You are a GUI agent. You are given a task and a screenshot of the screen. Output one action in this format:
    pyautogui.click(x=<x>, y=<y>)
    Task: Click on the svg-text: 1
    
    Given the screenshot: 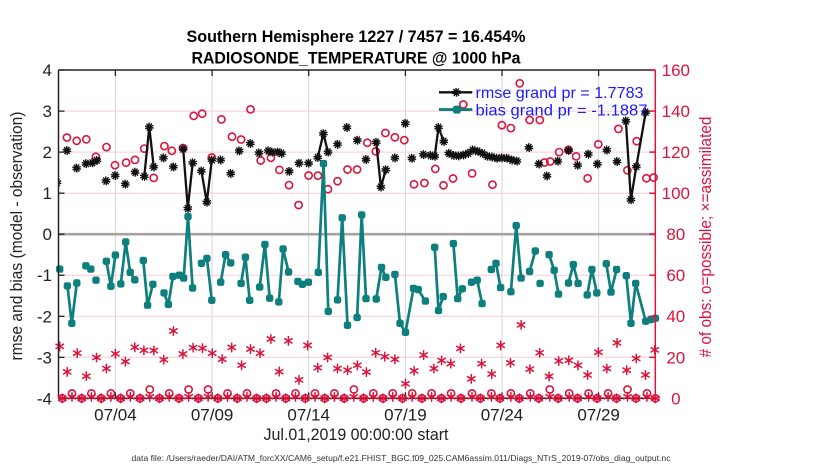 What is the action you would take?
    pyautogui.click(x=47, y=193)
    